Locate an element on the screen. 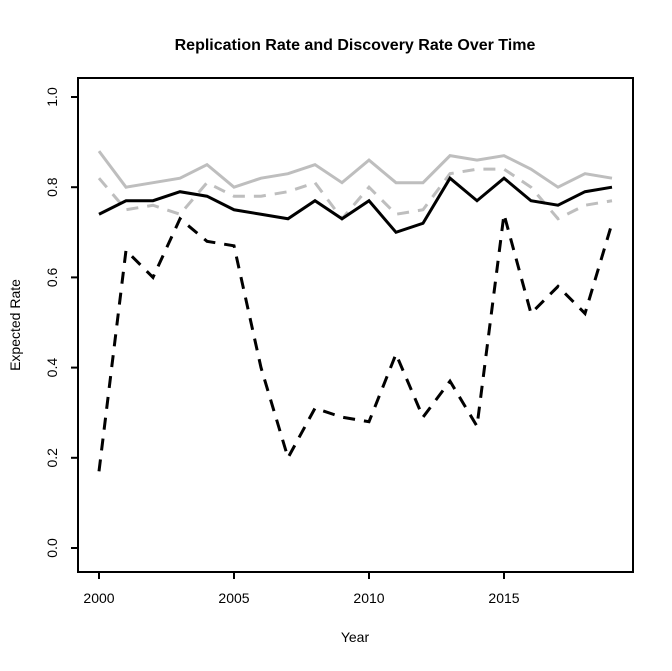 The height and width of the screenshot is (671, 672). series-line-black-solid is located at coordinates (355, 205).